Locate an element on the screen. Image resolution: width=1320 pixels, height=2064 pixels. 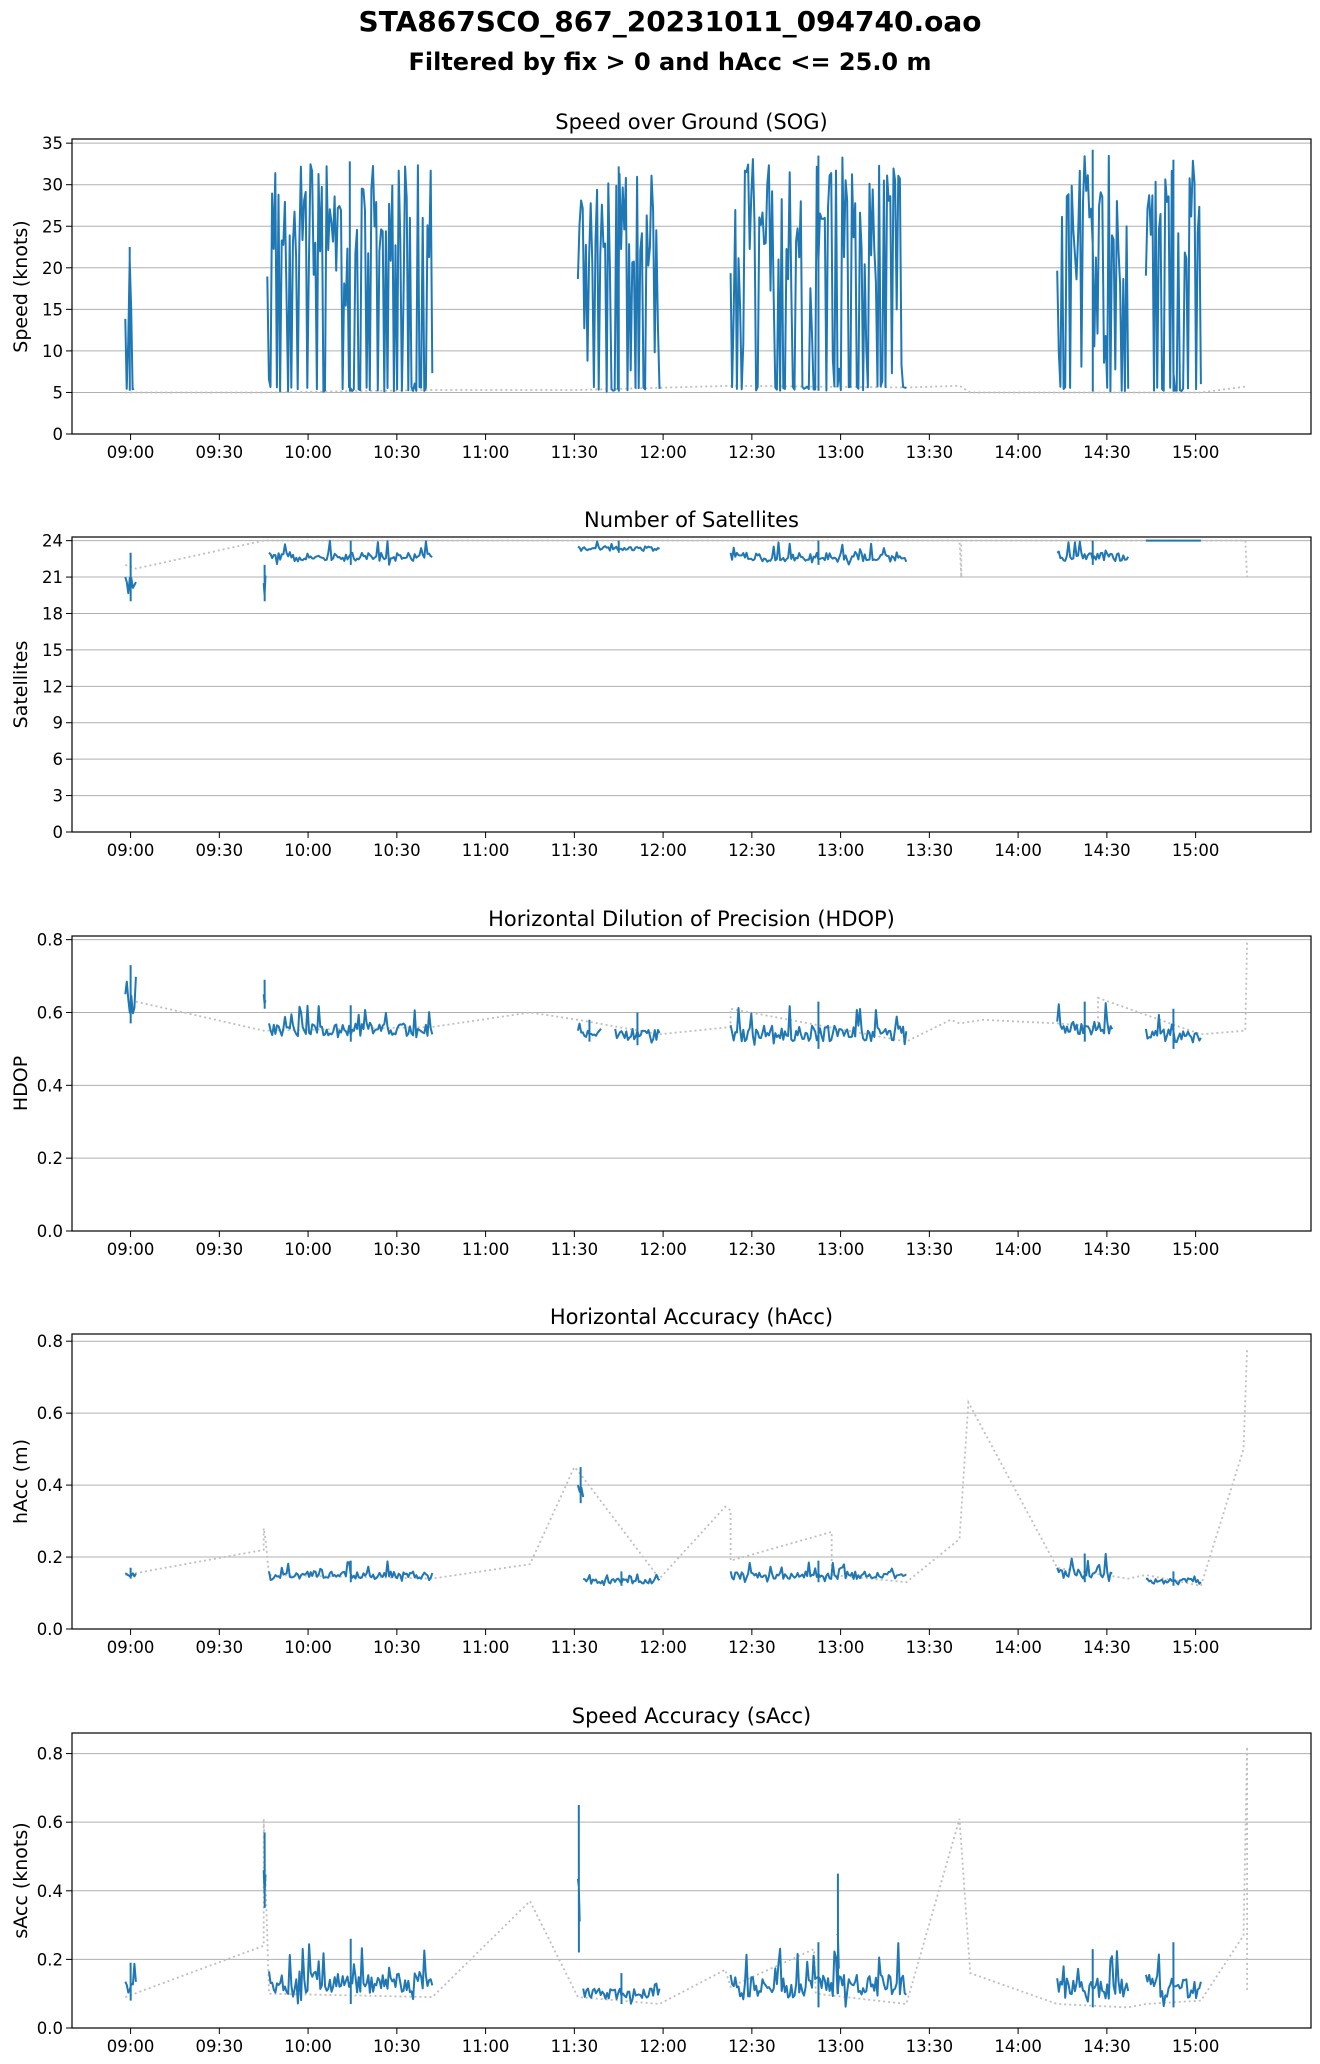
y-tick-label: 0.4 is located at coordinates (50, 1485).